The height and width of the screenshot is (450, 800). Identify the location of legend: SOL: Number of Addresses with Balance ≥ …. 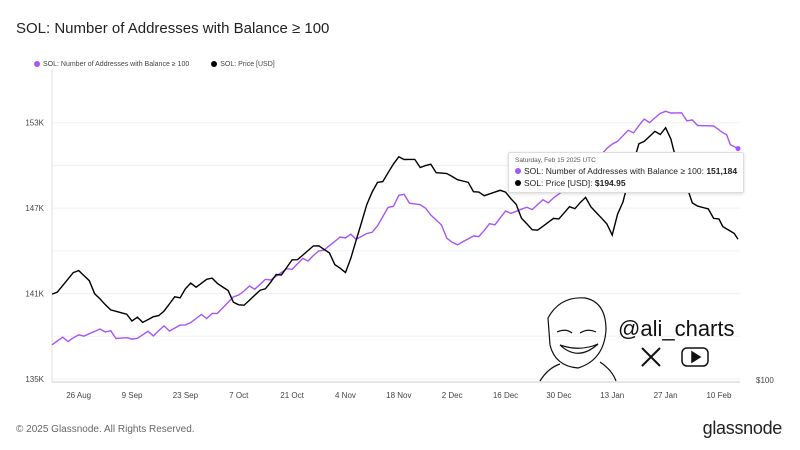
(154, 64).